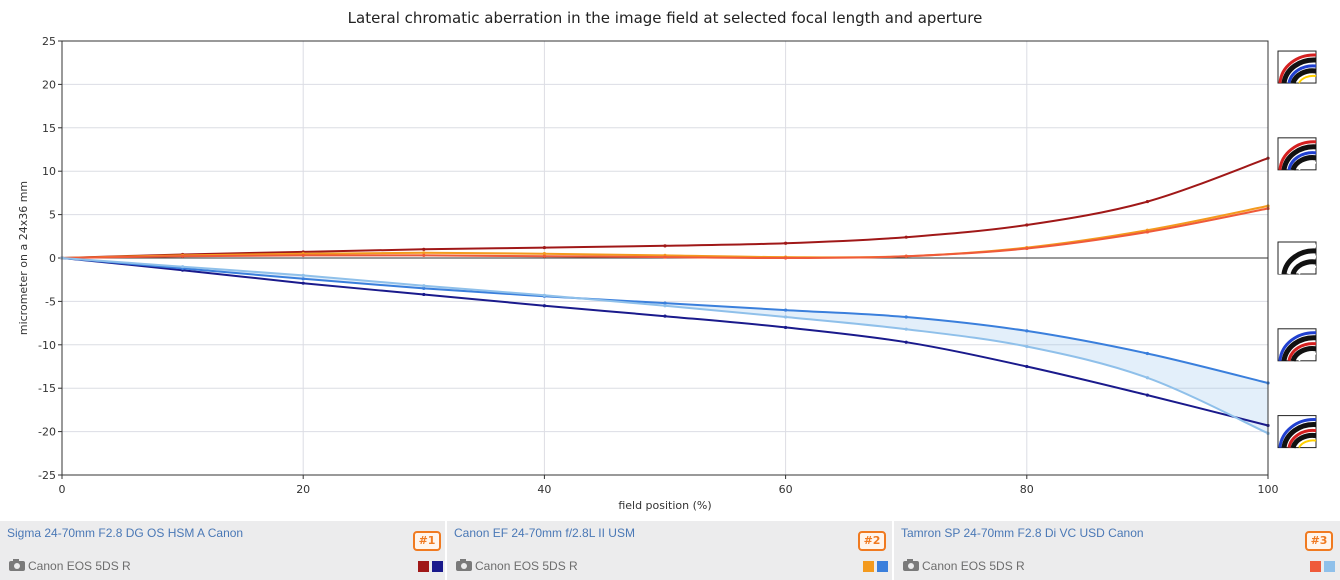 The image size is (1340, 580). What do you see at coordinates (1319, 541) in the screenshot?
I see `legend-badge: #3` at bounding box center [1319, 541].